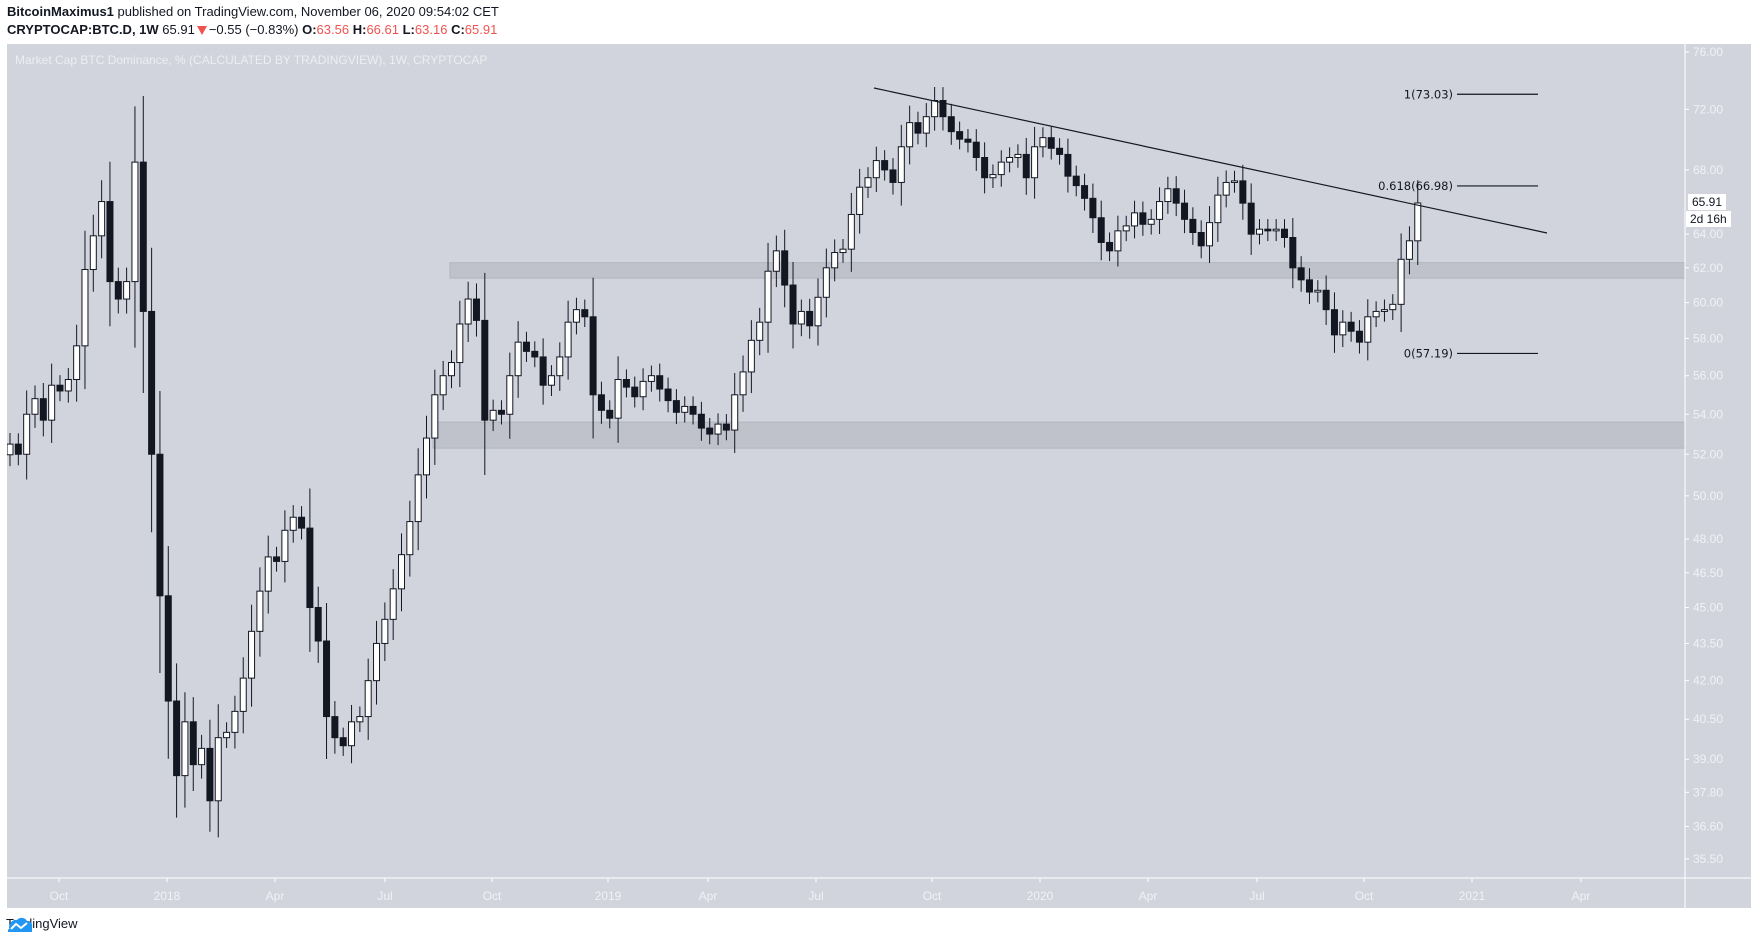 Image resolution: width=1758 pixels, height=944 pixels. I want to click on close-label: C:, so click(458, 29).